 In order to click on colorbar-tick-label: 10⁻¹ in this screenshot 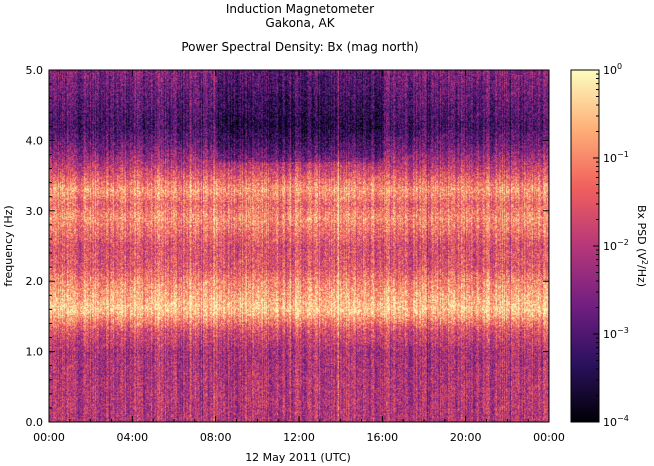, I will do `click(616, 157)`.